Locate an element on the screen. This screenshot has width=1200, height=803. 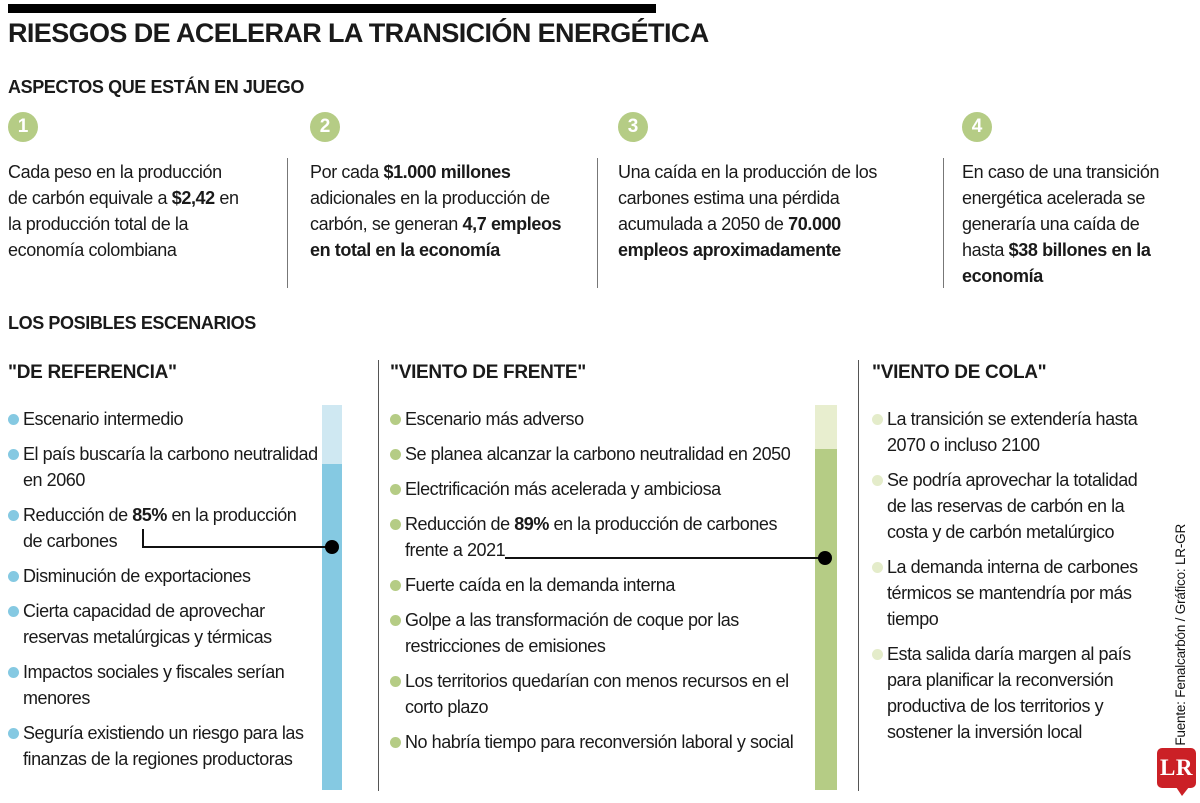
aspect-number-badge-2: 2 is located at coordinates (325, 127).